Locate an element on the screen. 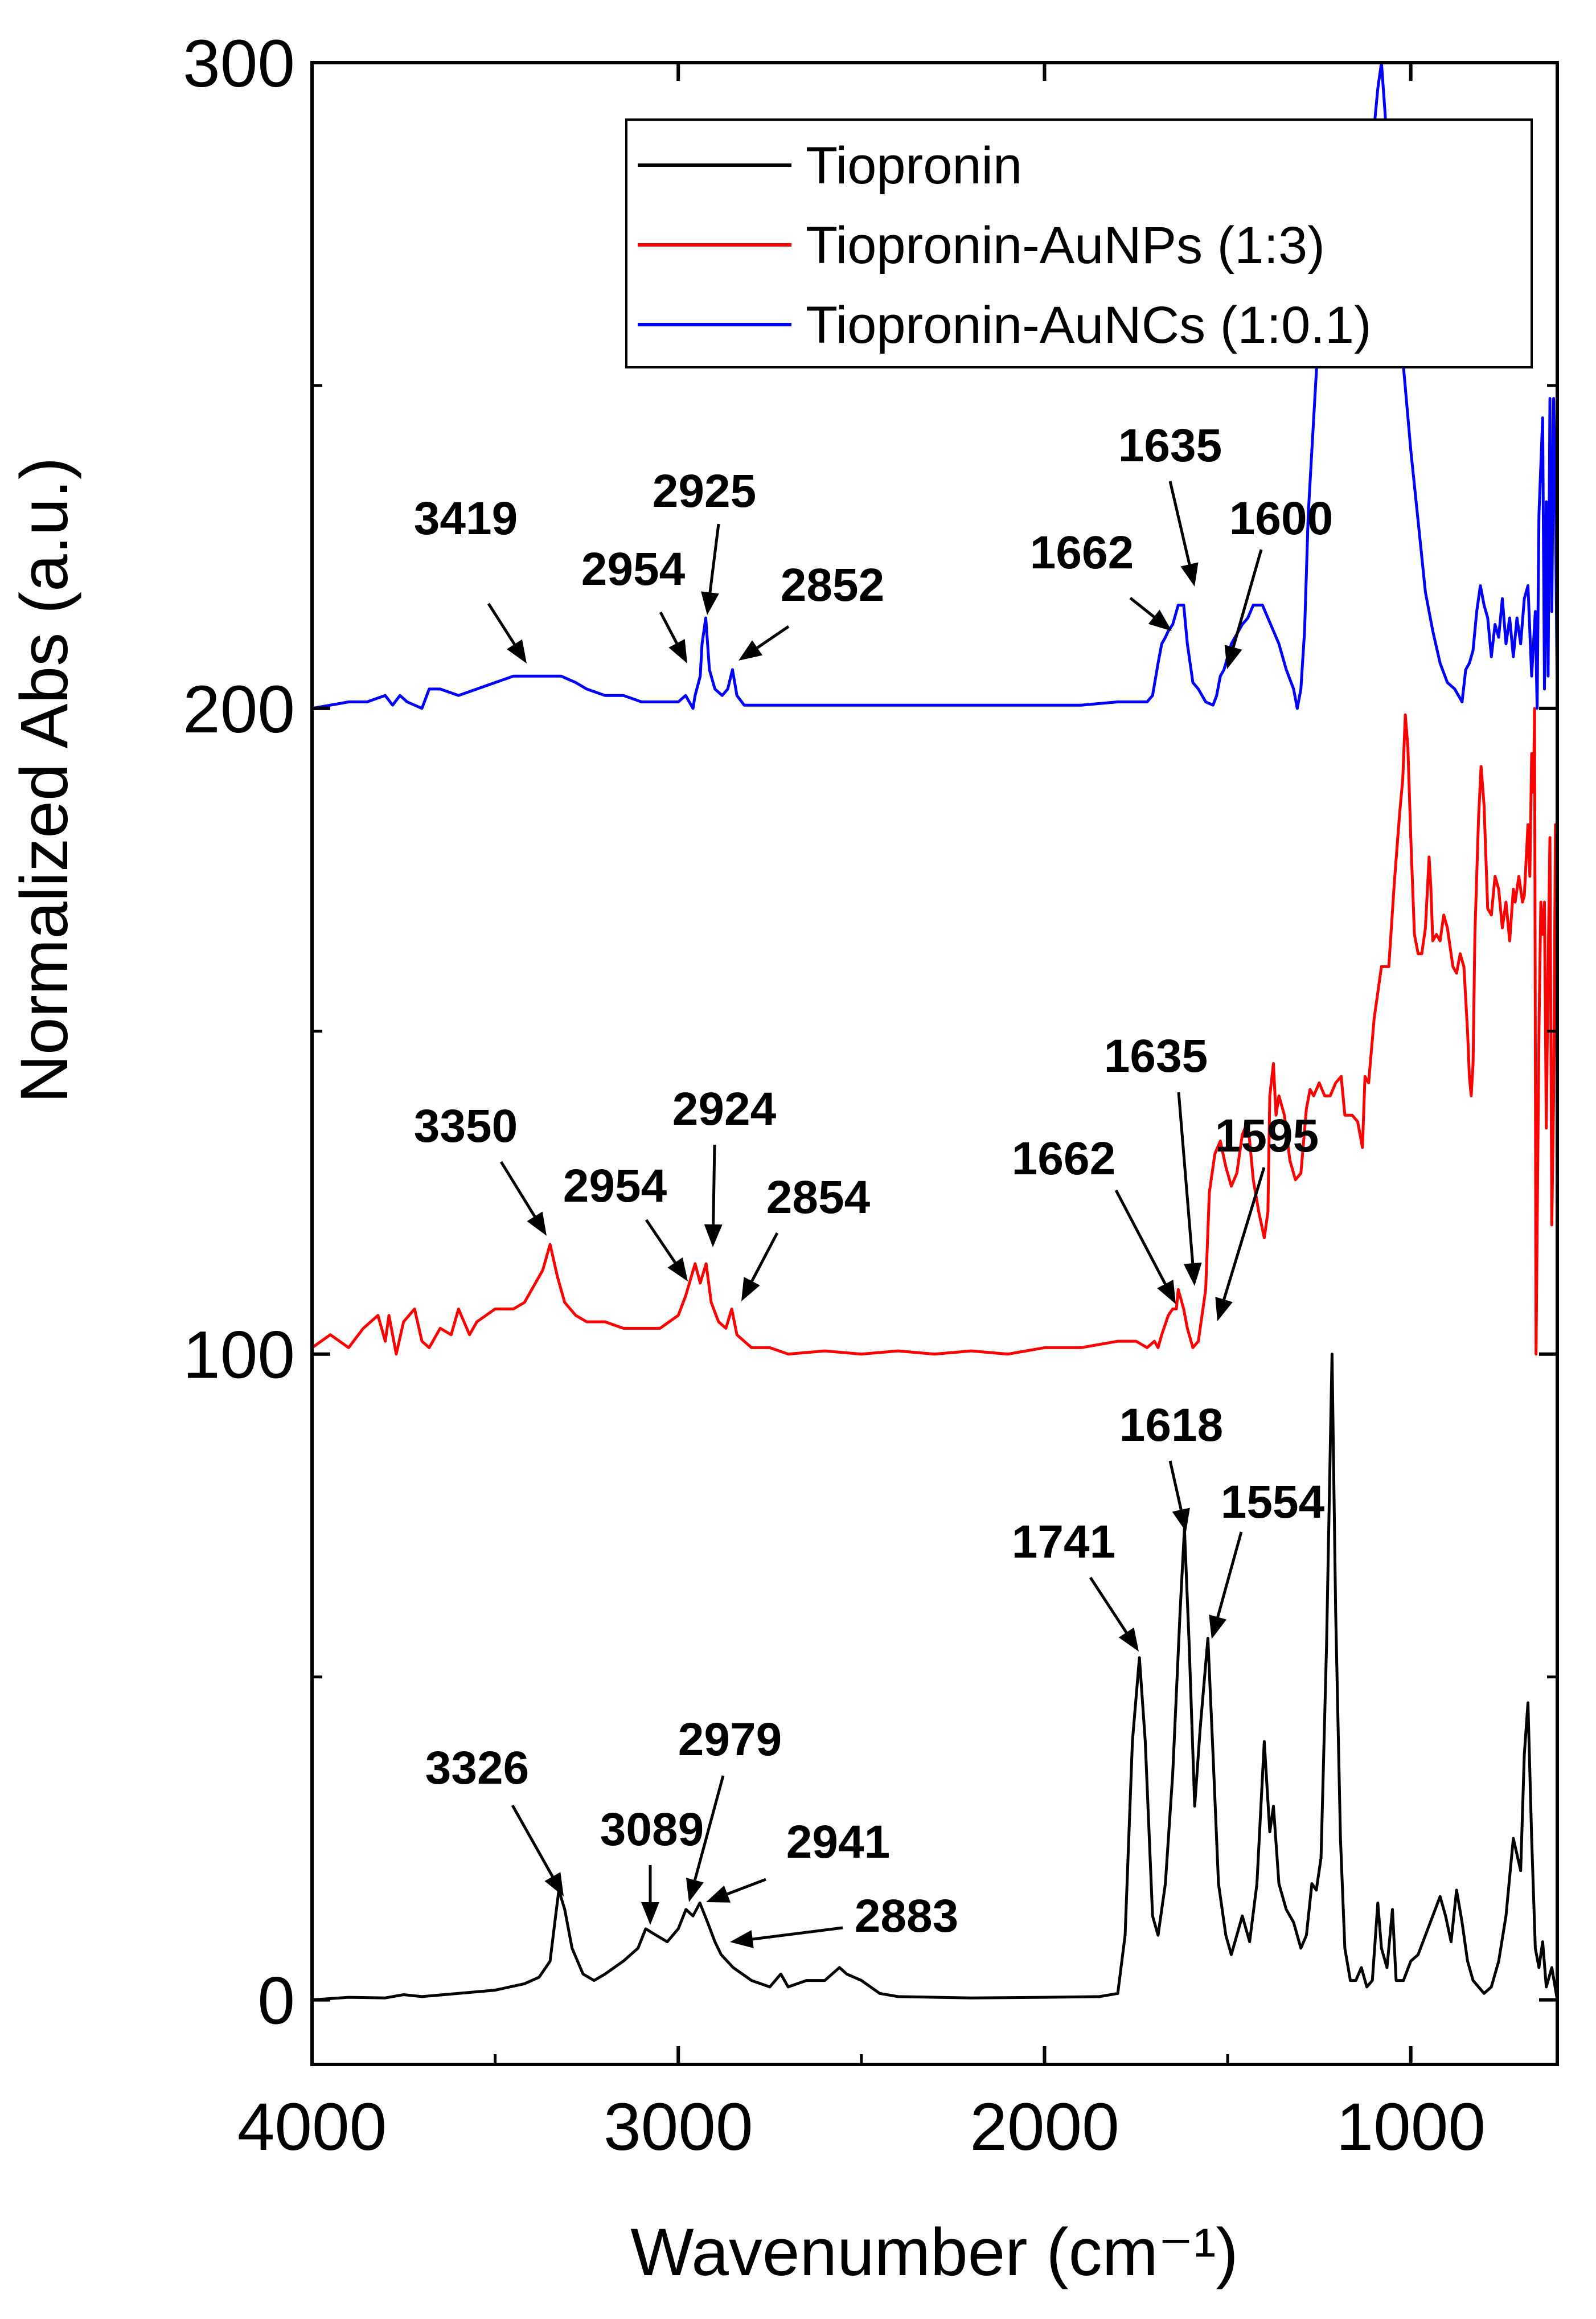 The image size is (1596, 2319). y-tick-label: 200 is located at coordinates (239, 709).